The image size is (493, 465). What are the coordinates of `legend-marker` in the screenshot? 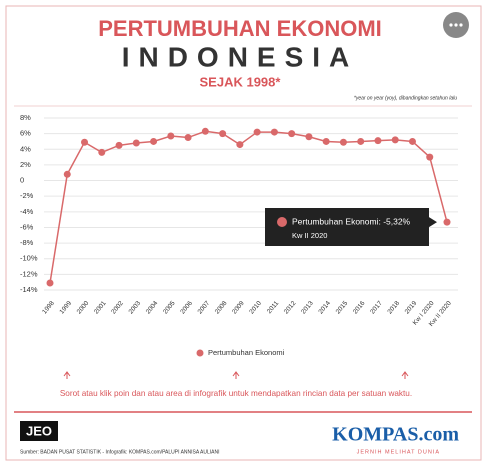 It's located at (200, 353).